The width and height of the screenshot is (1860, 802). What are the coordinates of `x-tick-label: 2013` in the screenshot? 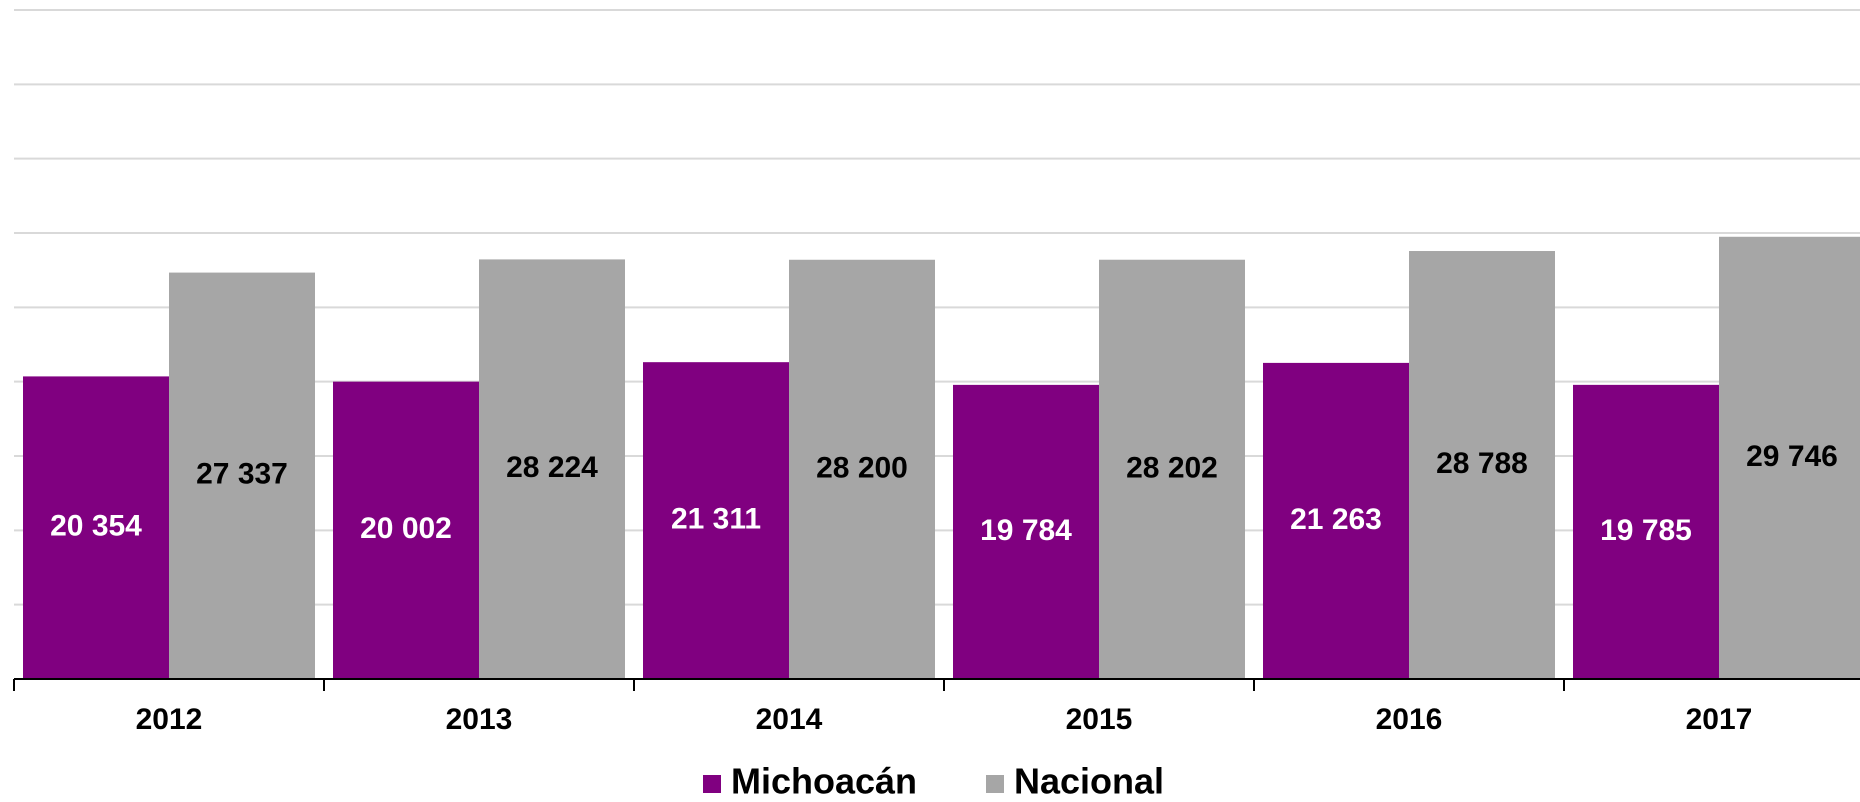 It's located at (479, 719).